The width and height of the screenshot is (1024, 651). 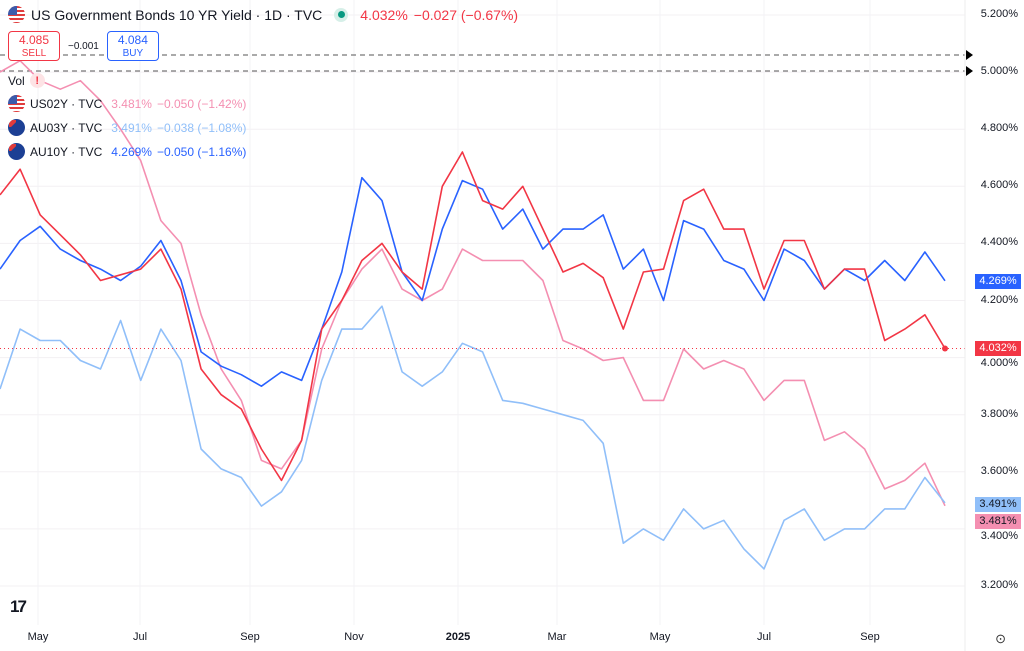 I want to click on y-axis-label: 4.600%, so click(x=999, y=185).